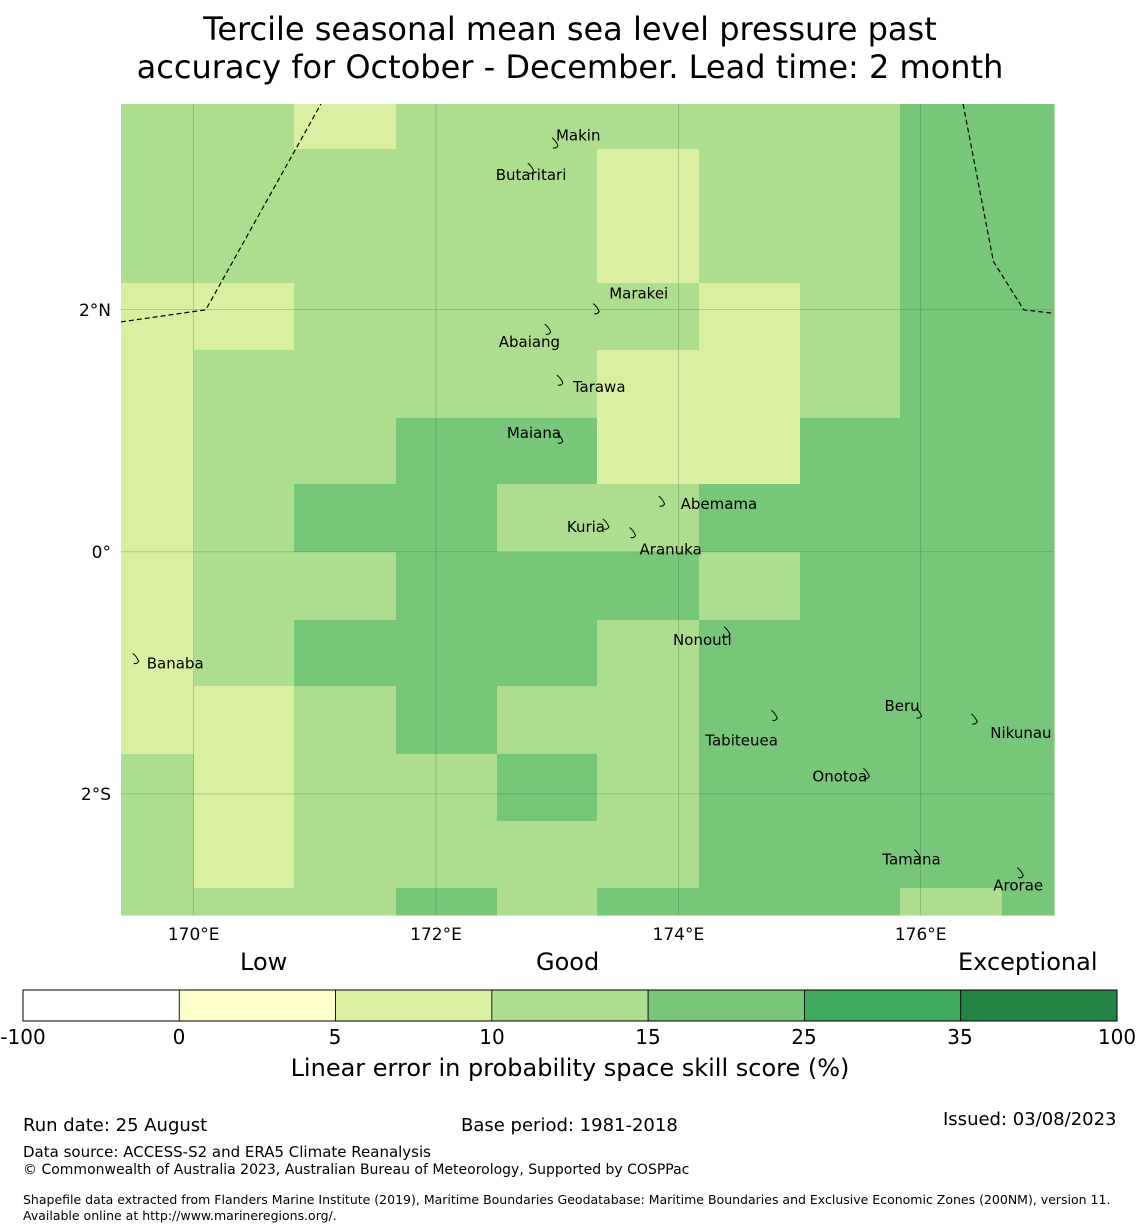  What do you see at coordinates (179, 1037) in the screenshot?
I see `colorbar-tick-label: 0` at bounding box center [179, 1037].